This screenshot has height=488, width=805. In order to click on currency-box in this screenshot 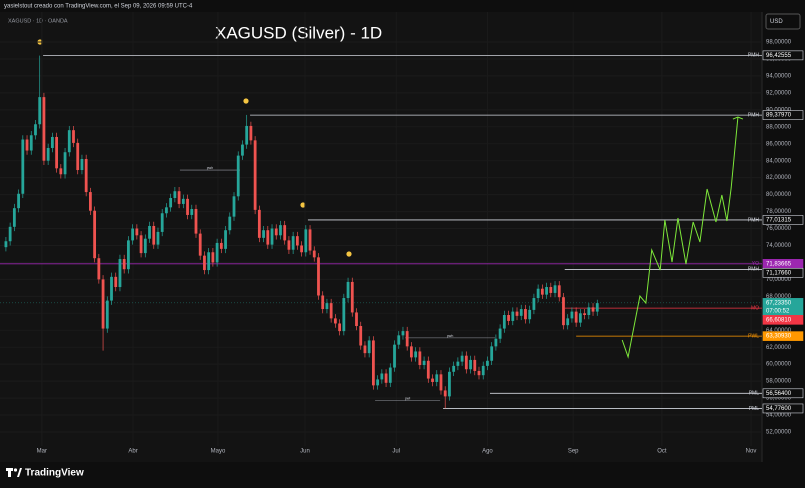, I will do `click(783, 21)`.